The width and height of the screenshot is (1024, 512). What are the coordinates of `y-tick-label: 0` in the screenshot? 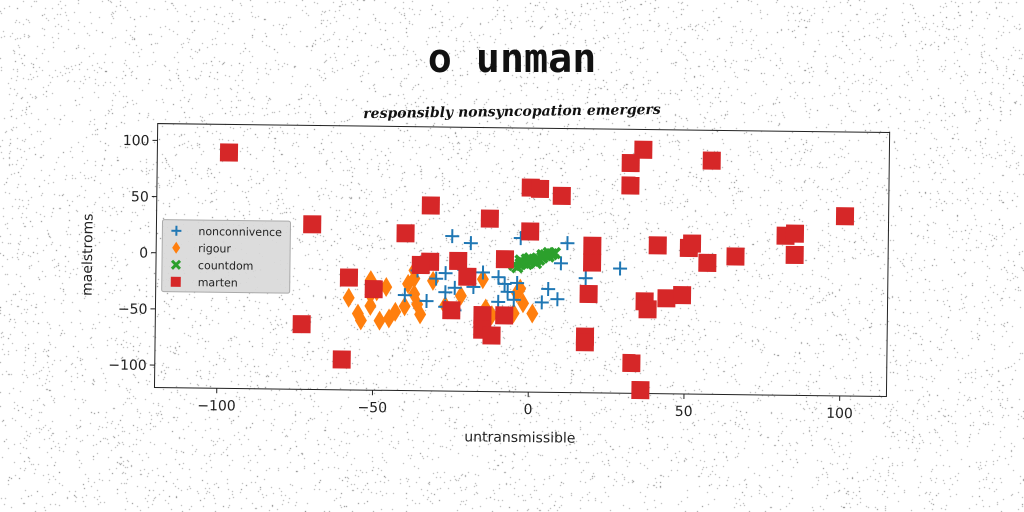 It's located at (143, 254).